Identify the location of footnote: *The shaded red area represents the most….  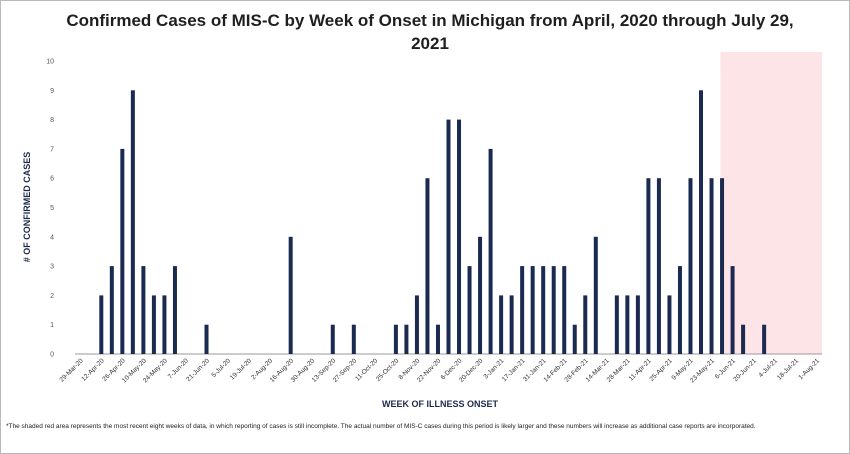
(381, 426).